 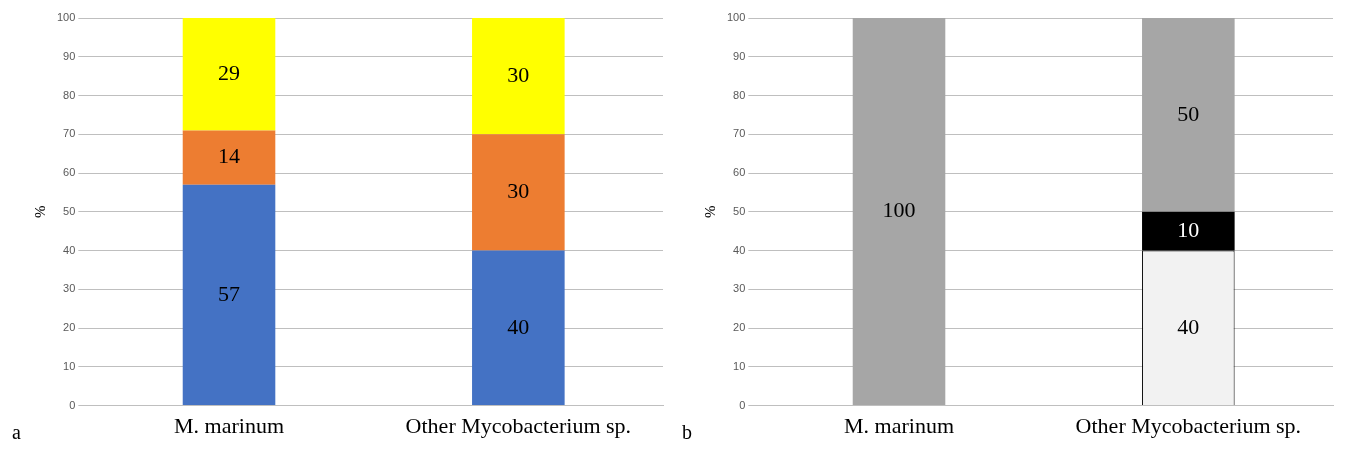 I want to click on data-label: 29, so click(x=229, y=72).